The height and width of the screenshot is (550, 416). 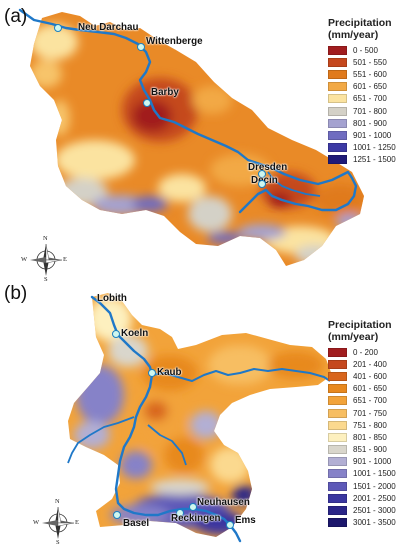 What do you see at coordinates (180, 513) in the screenshot?
I see `station-marker-reckingen` at bounding box center [180, 513].